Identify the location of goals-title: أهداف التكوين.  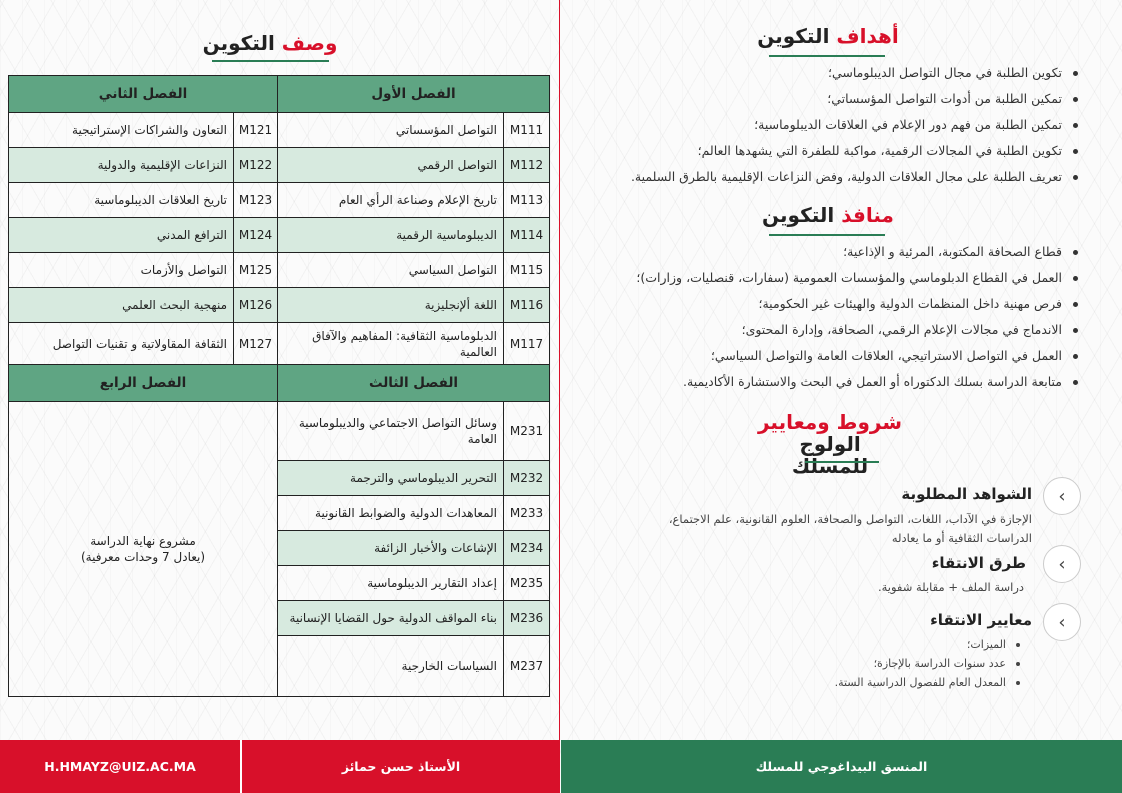
(828, 36).